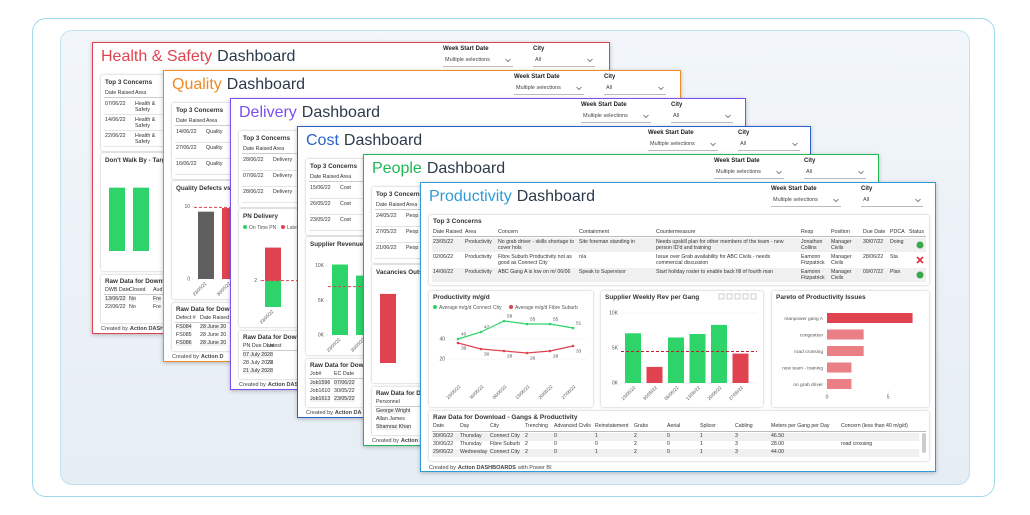 The width and height of the screenshot is (1030, 515). What do you see at coordinates (203, 188) in the screenshot?
I see `card-title: Quality Defects vs` at bounding box center [203, 188].